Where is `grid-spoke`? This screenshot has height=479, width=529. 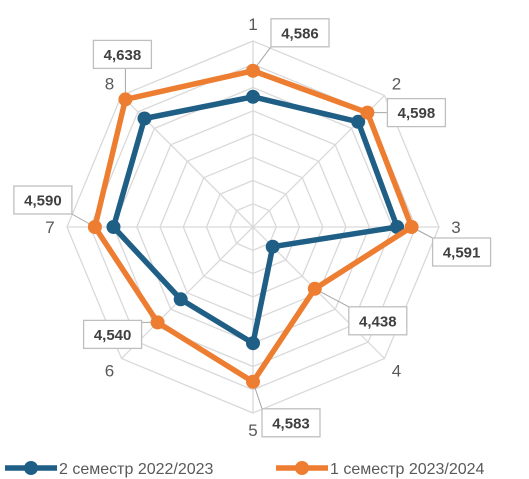
grid-spoke is located at coordinates (187, 292).